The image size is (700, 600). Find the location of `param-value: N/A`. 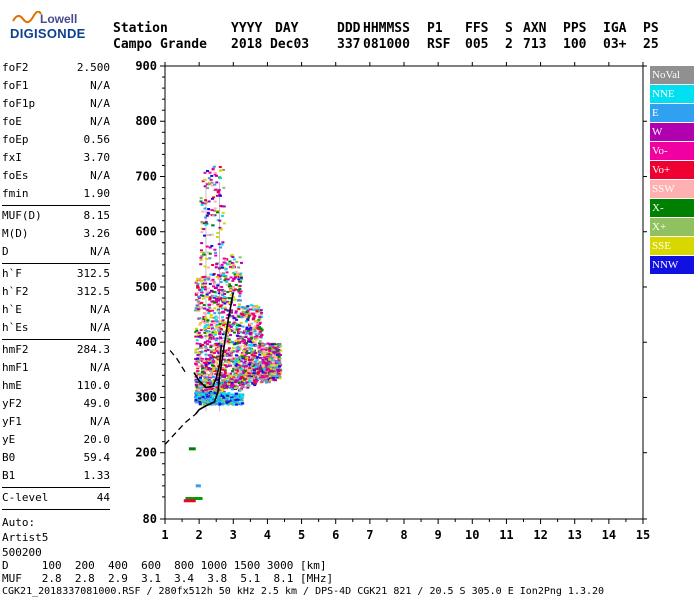

param-value: N/A is located at coordinates (100, 309).